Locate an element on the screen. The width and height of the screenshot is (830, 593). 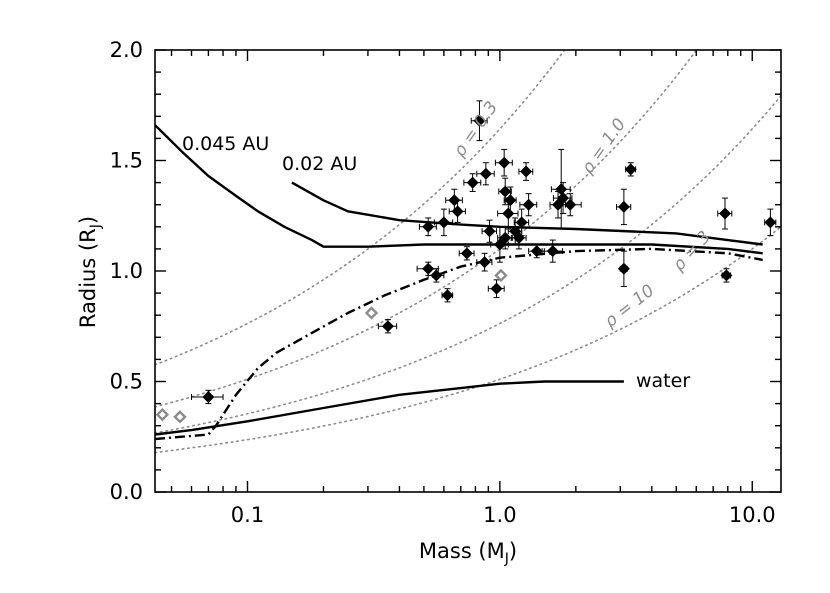
y-tick-label: 0.0 is located at coordinates (126, 492).